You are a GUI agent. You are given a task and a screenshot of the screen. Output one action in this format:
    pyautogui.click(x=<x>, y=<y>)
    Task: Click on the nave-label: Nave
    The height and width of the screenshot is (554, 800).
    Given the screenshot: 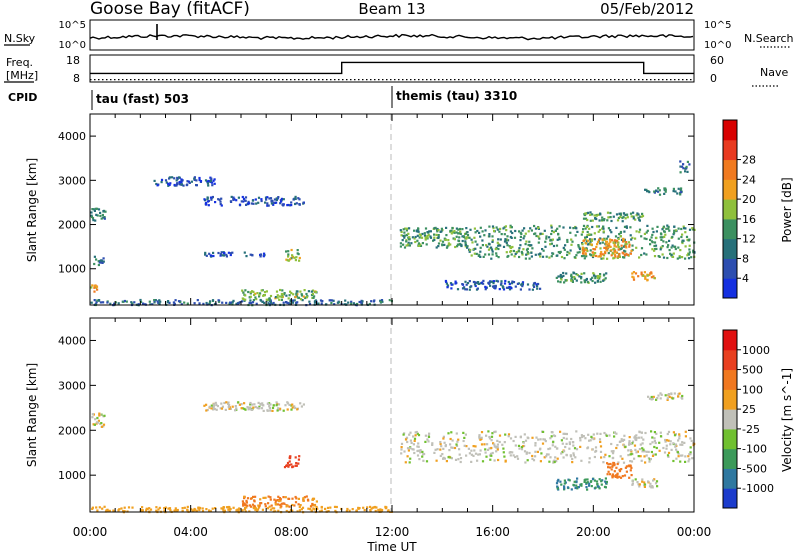 What is the action you would take?
    pyautogui.click(x=774, y=72)
    